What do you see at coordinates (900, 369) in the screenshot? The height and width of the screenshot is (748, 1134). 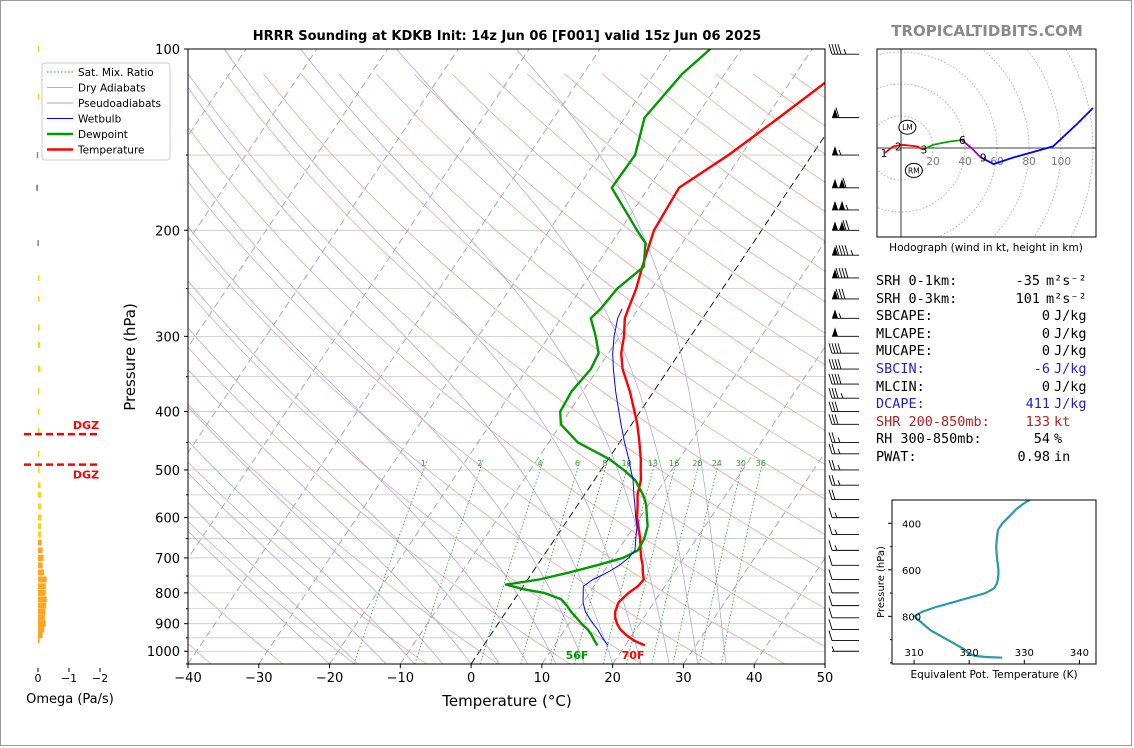 I see `param-label: SBCIN:` at bounding box center [900, 369].